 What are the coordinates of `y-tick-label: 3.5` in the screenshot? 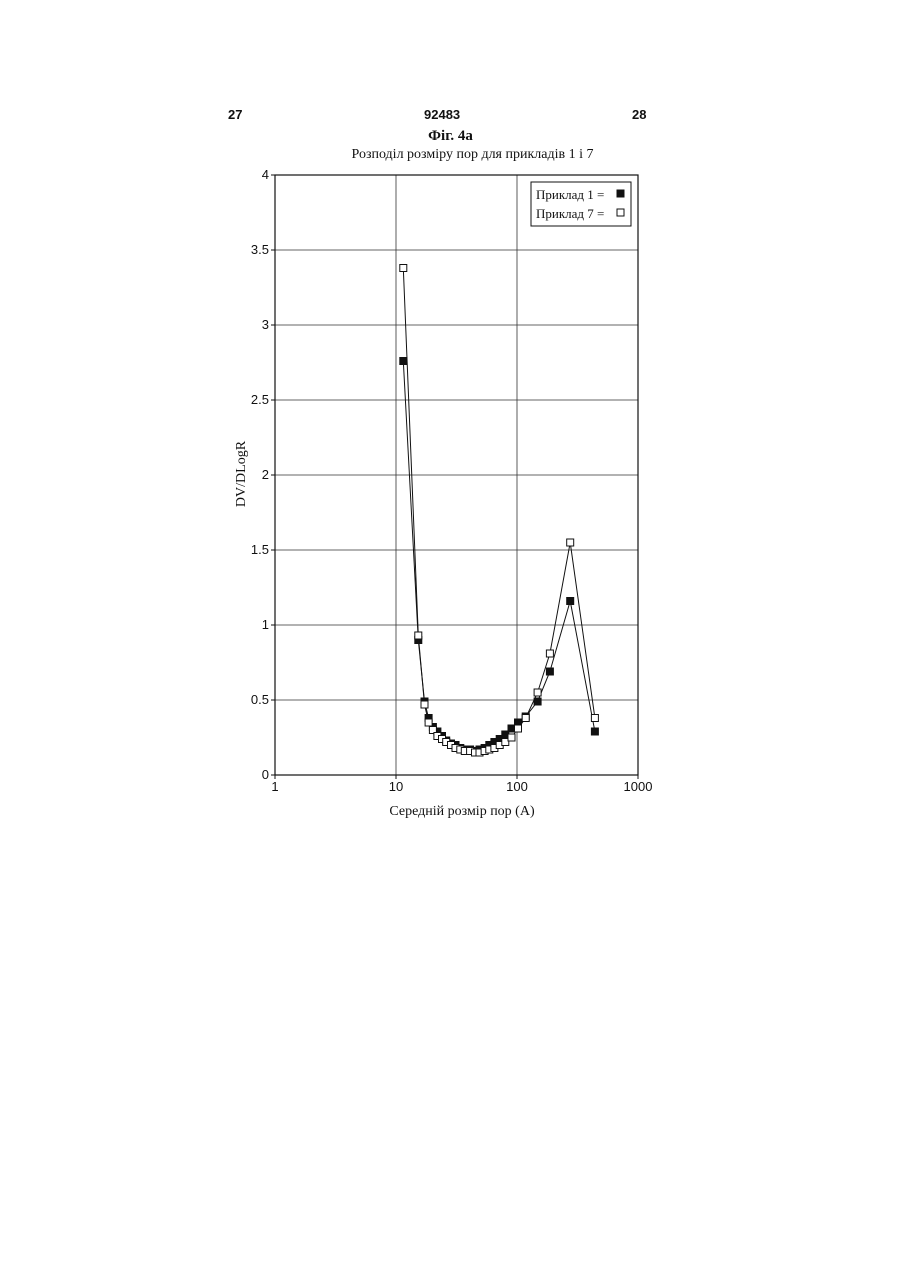 It's located at (260, 249).